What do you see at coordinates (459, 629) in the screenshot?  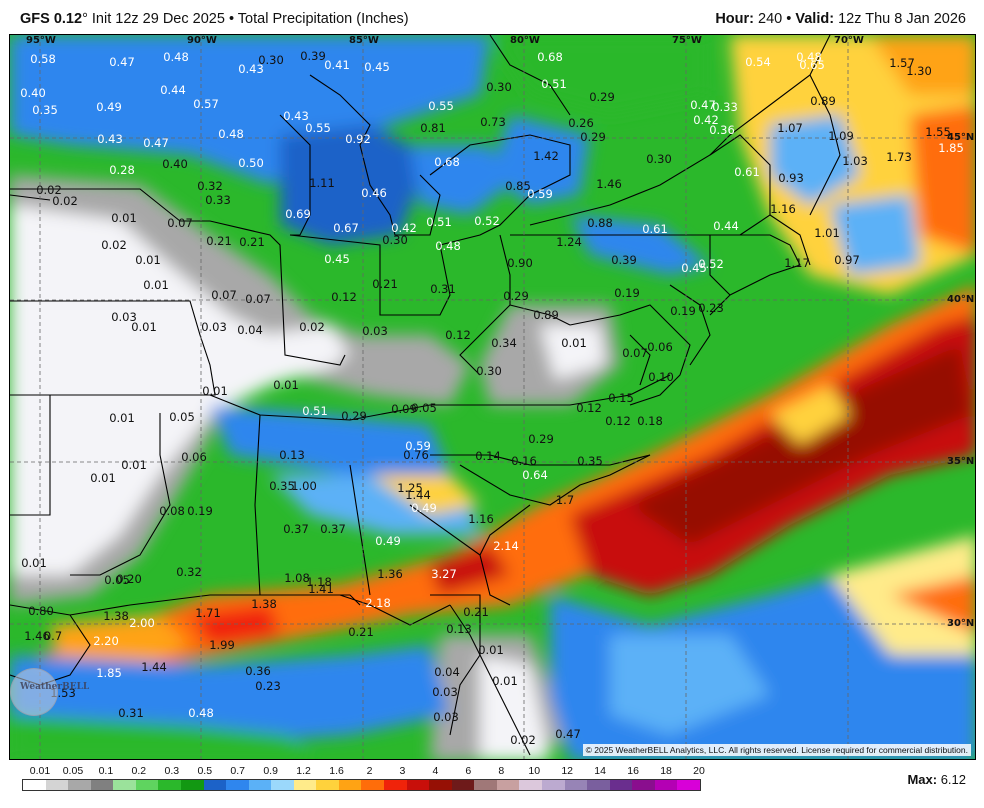 I see `precip-value-label: 0.13` at bounding box center [459, 629].